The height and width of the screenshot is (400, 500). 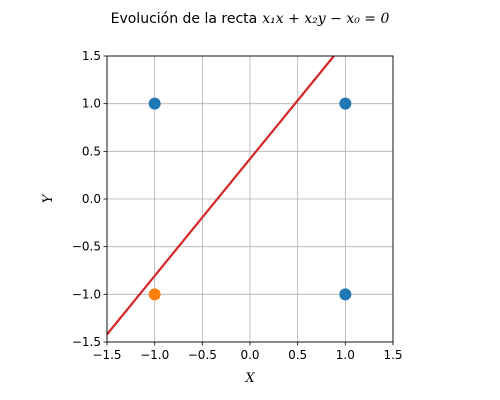 What do you see at coordinates (249, 355) in the screenshot?
I see `x-tick-label: 0.0` at bounding box center [249, 355].